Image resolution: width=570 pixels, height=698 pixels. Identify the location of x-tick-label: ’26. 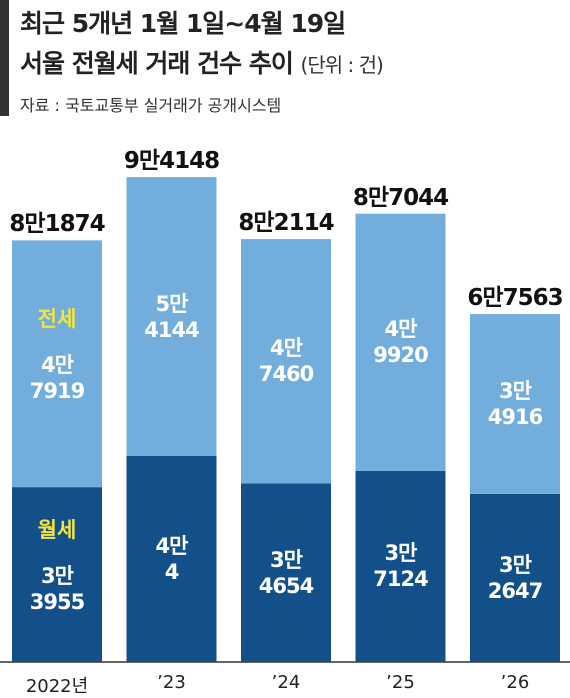
(515, 682).